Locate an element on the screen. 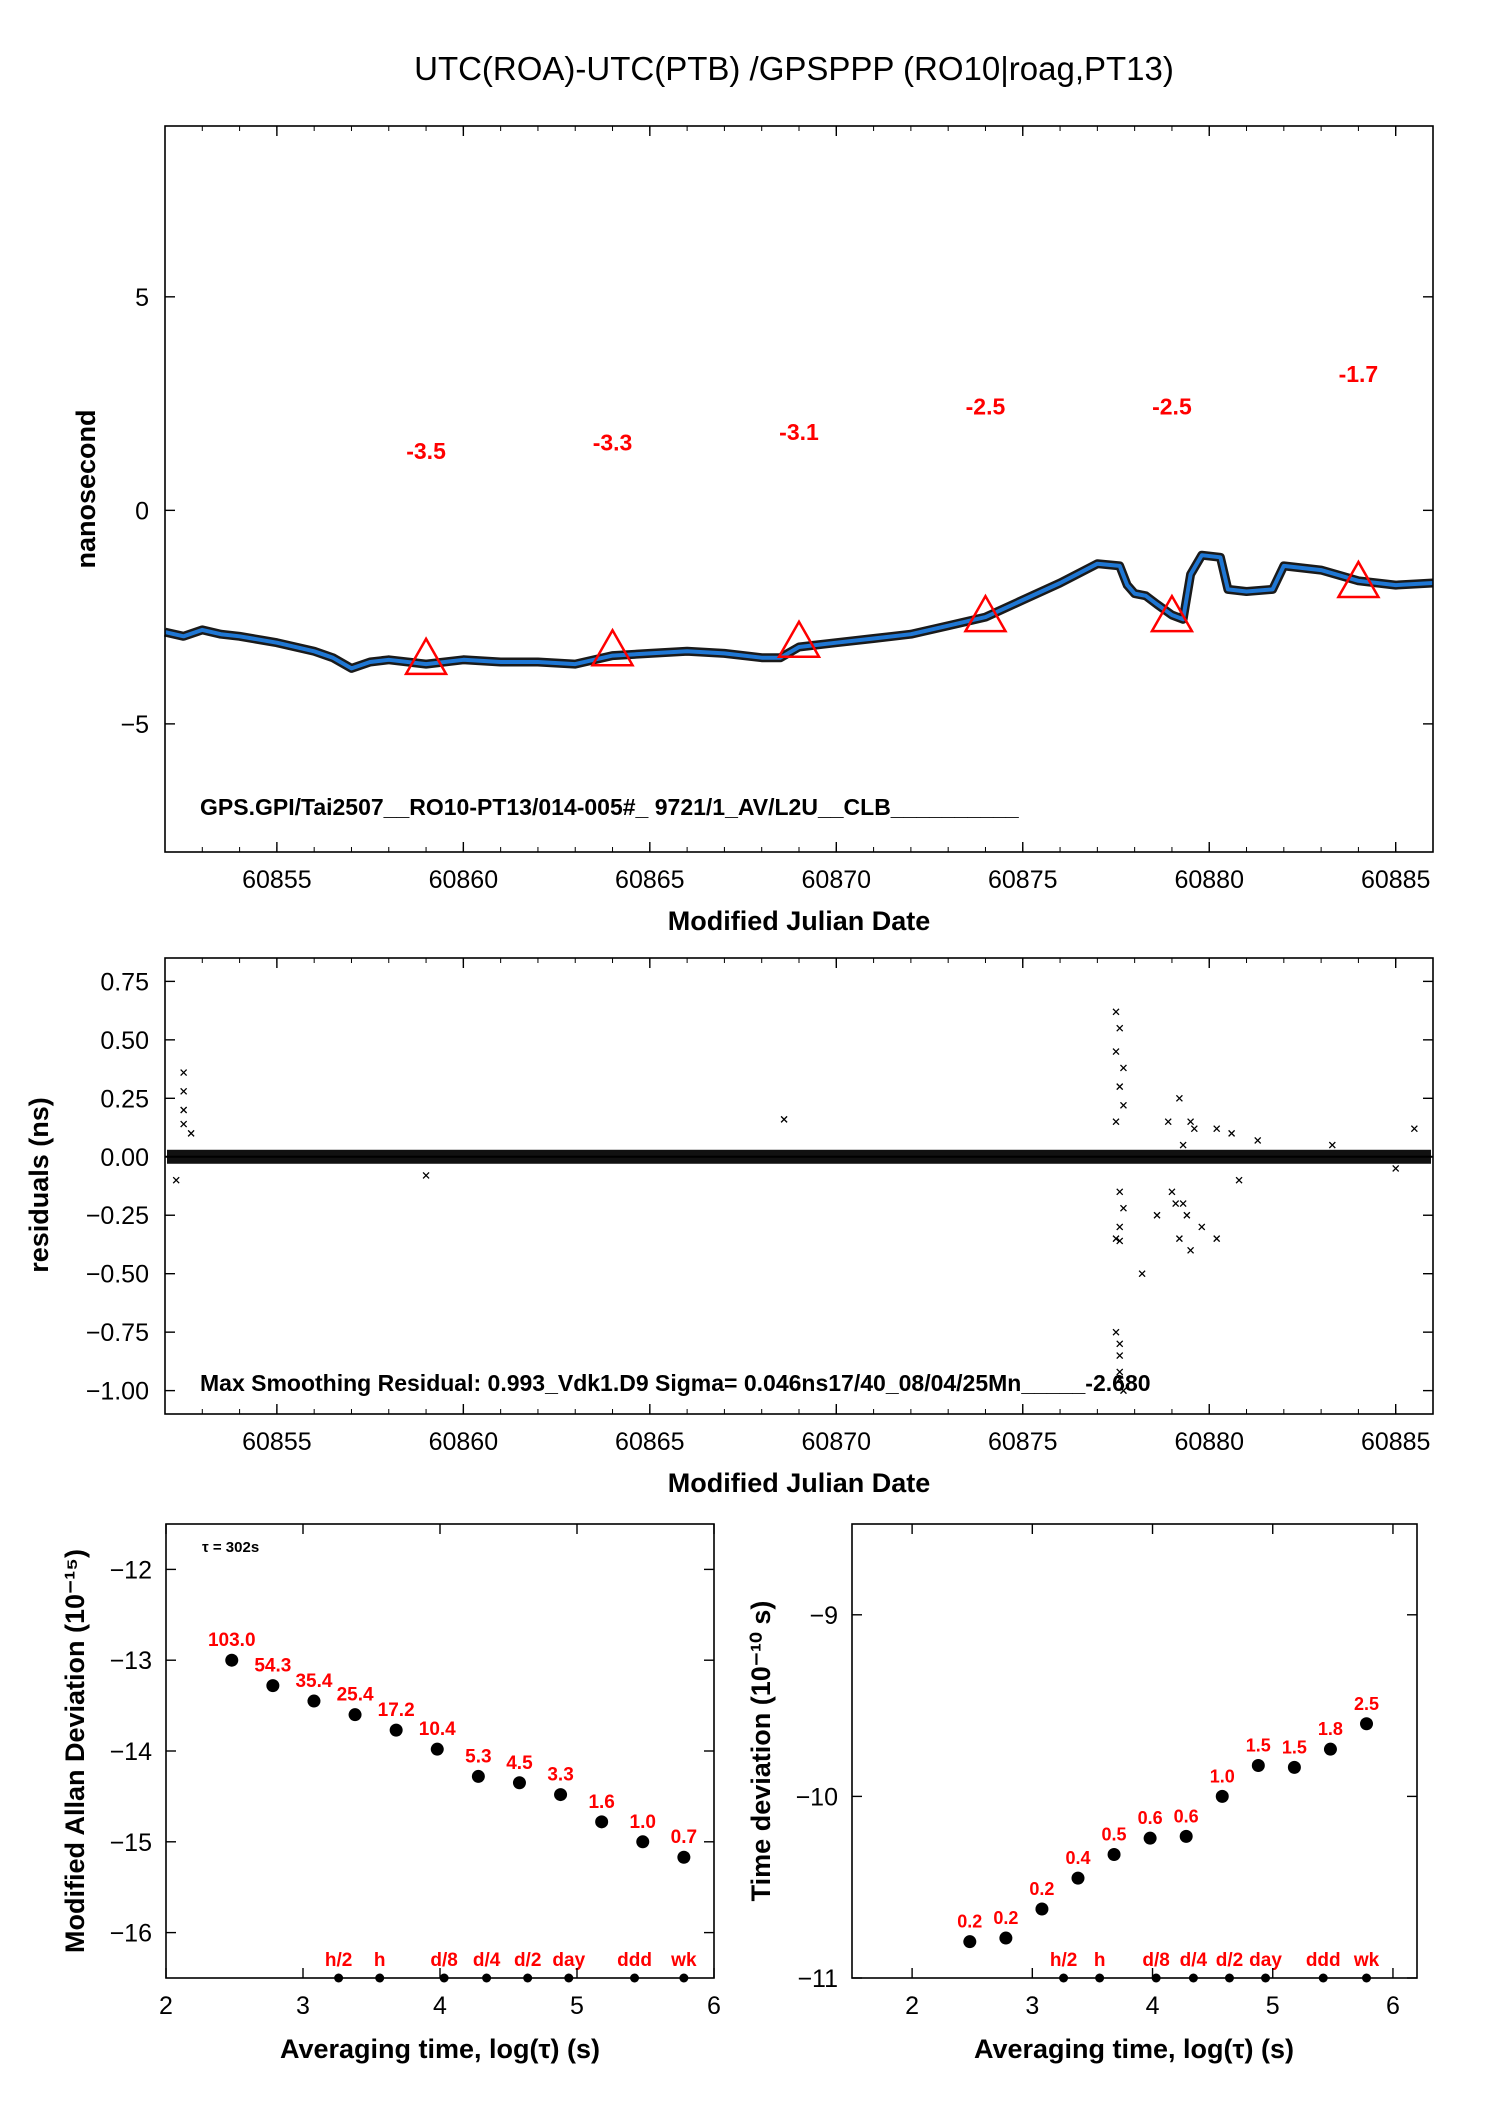 The width and height of the screenshot is (1488, 2105). offset-marker-label: -1.7 is located at coordinates (1359, 374).